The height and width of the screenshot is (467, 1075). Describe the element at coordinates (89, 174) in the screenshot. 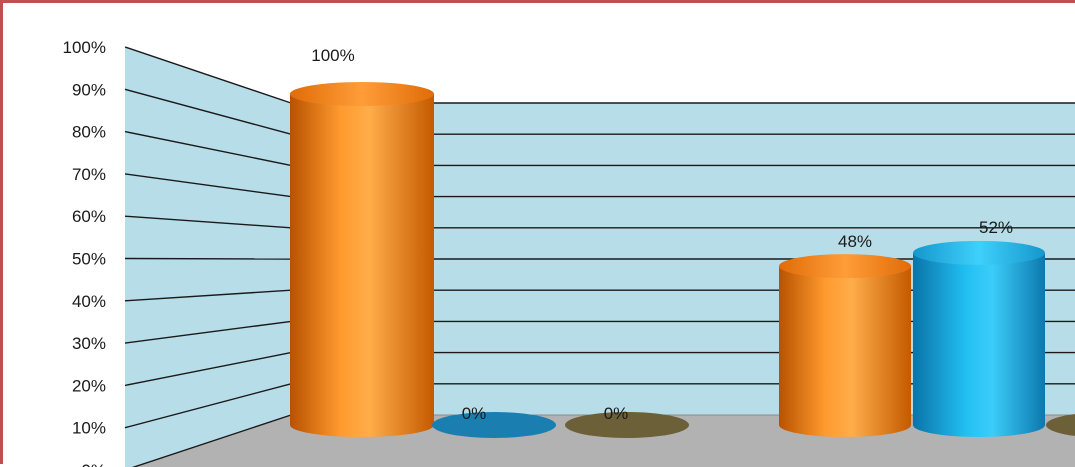

I see `y-tick-label: 70%` at that location.